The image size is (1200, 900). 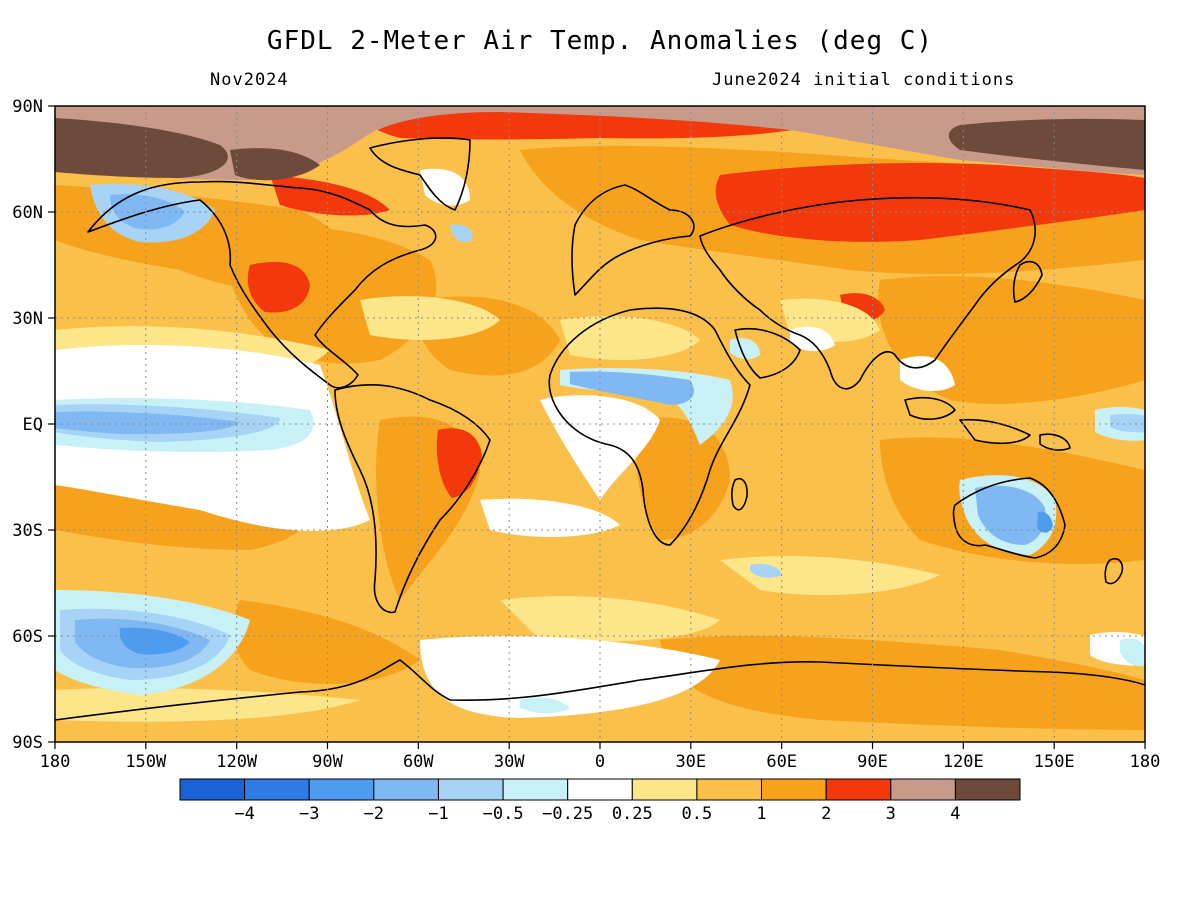 I want to click on colorbar-label: −4, so click(x=244, y=814).